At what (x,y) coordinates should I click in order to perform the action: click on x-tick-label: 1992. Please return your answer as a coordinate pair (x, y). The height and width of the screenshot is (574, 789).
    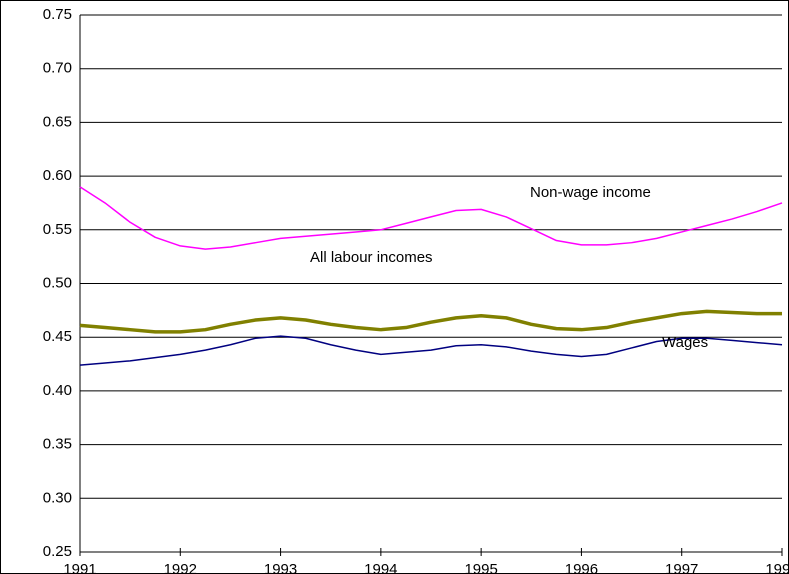
    Looking at the image, I should click on (180, 567).